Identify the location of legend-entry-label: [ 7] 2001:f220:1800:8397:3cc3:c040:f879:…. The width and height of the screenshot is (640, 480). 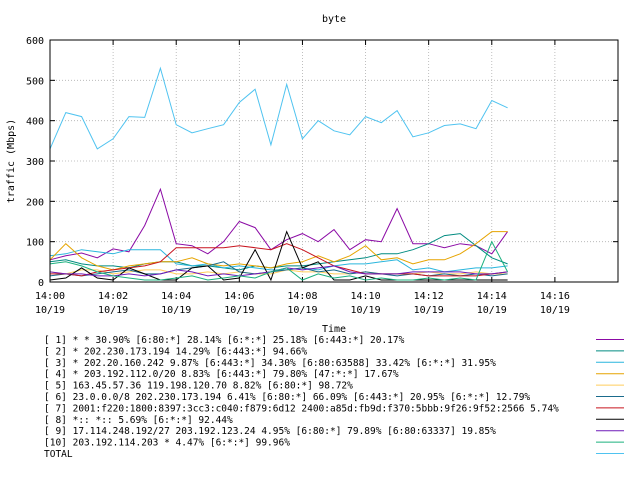
(301, 408).